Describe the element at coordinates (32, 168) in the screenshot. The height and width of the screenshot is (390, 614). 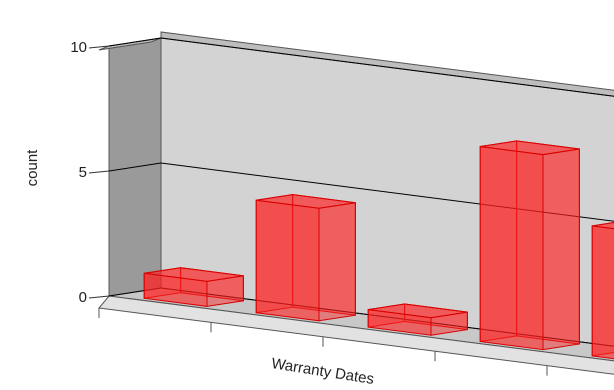
I see `y-axis-label: count` at that location.